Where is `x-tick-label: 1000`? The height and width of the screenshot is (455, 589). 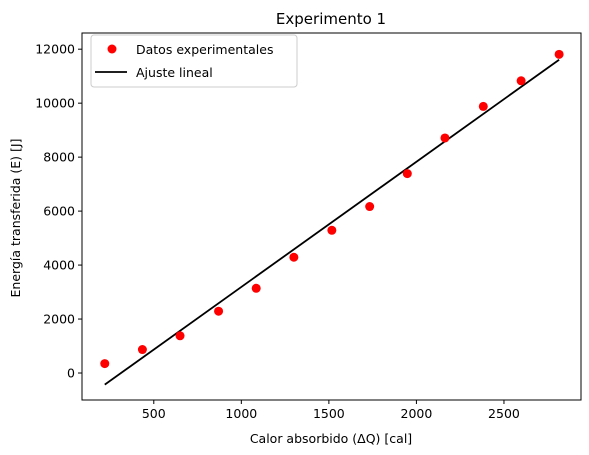 x-tick-label: 1000 is located at coordinates (241, 413).